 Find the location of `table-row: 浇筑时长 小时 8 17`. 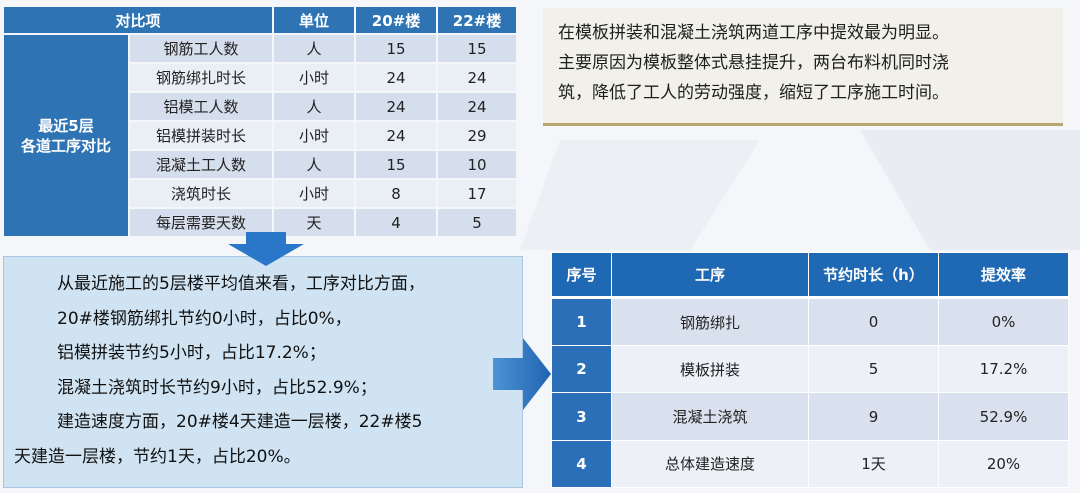

table-row: 浇筑时长 小时 8 17 is located at coordinates (261, 193).